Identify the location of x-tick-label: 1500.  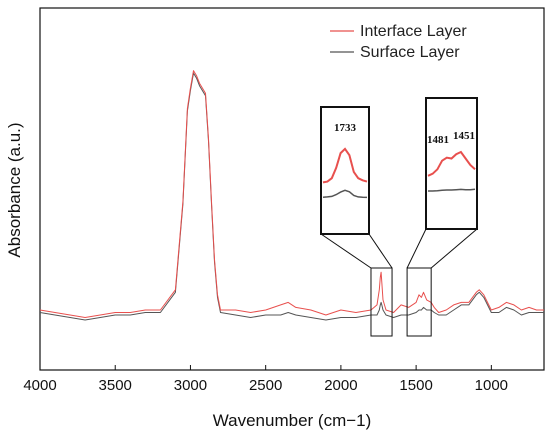
(415, 385).